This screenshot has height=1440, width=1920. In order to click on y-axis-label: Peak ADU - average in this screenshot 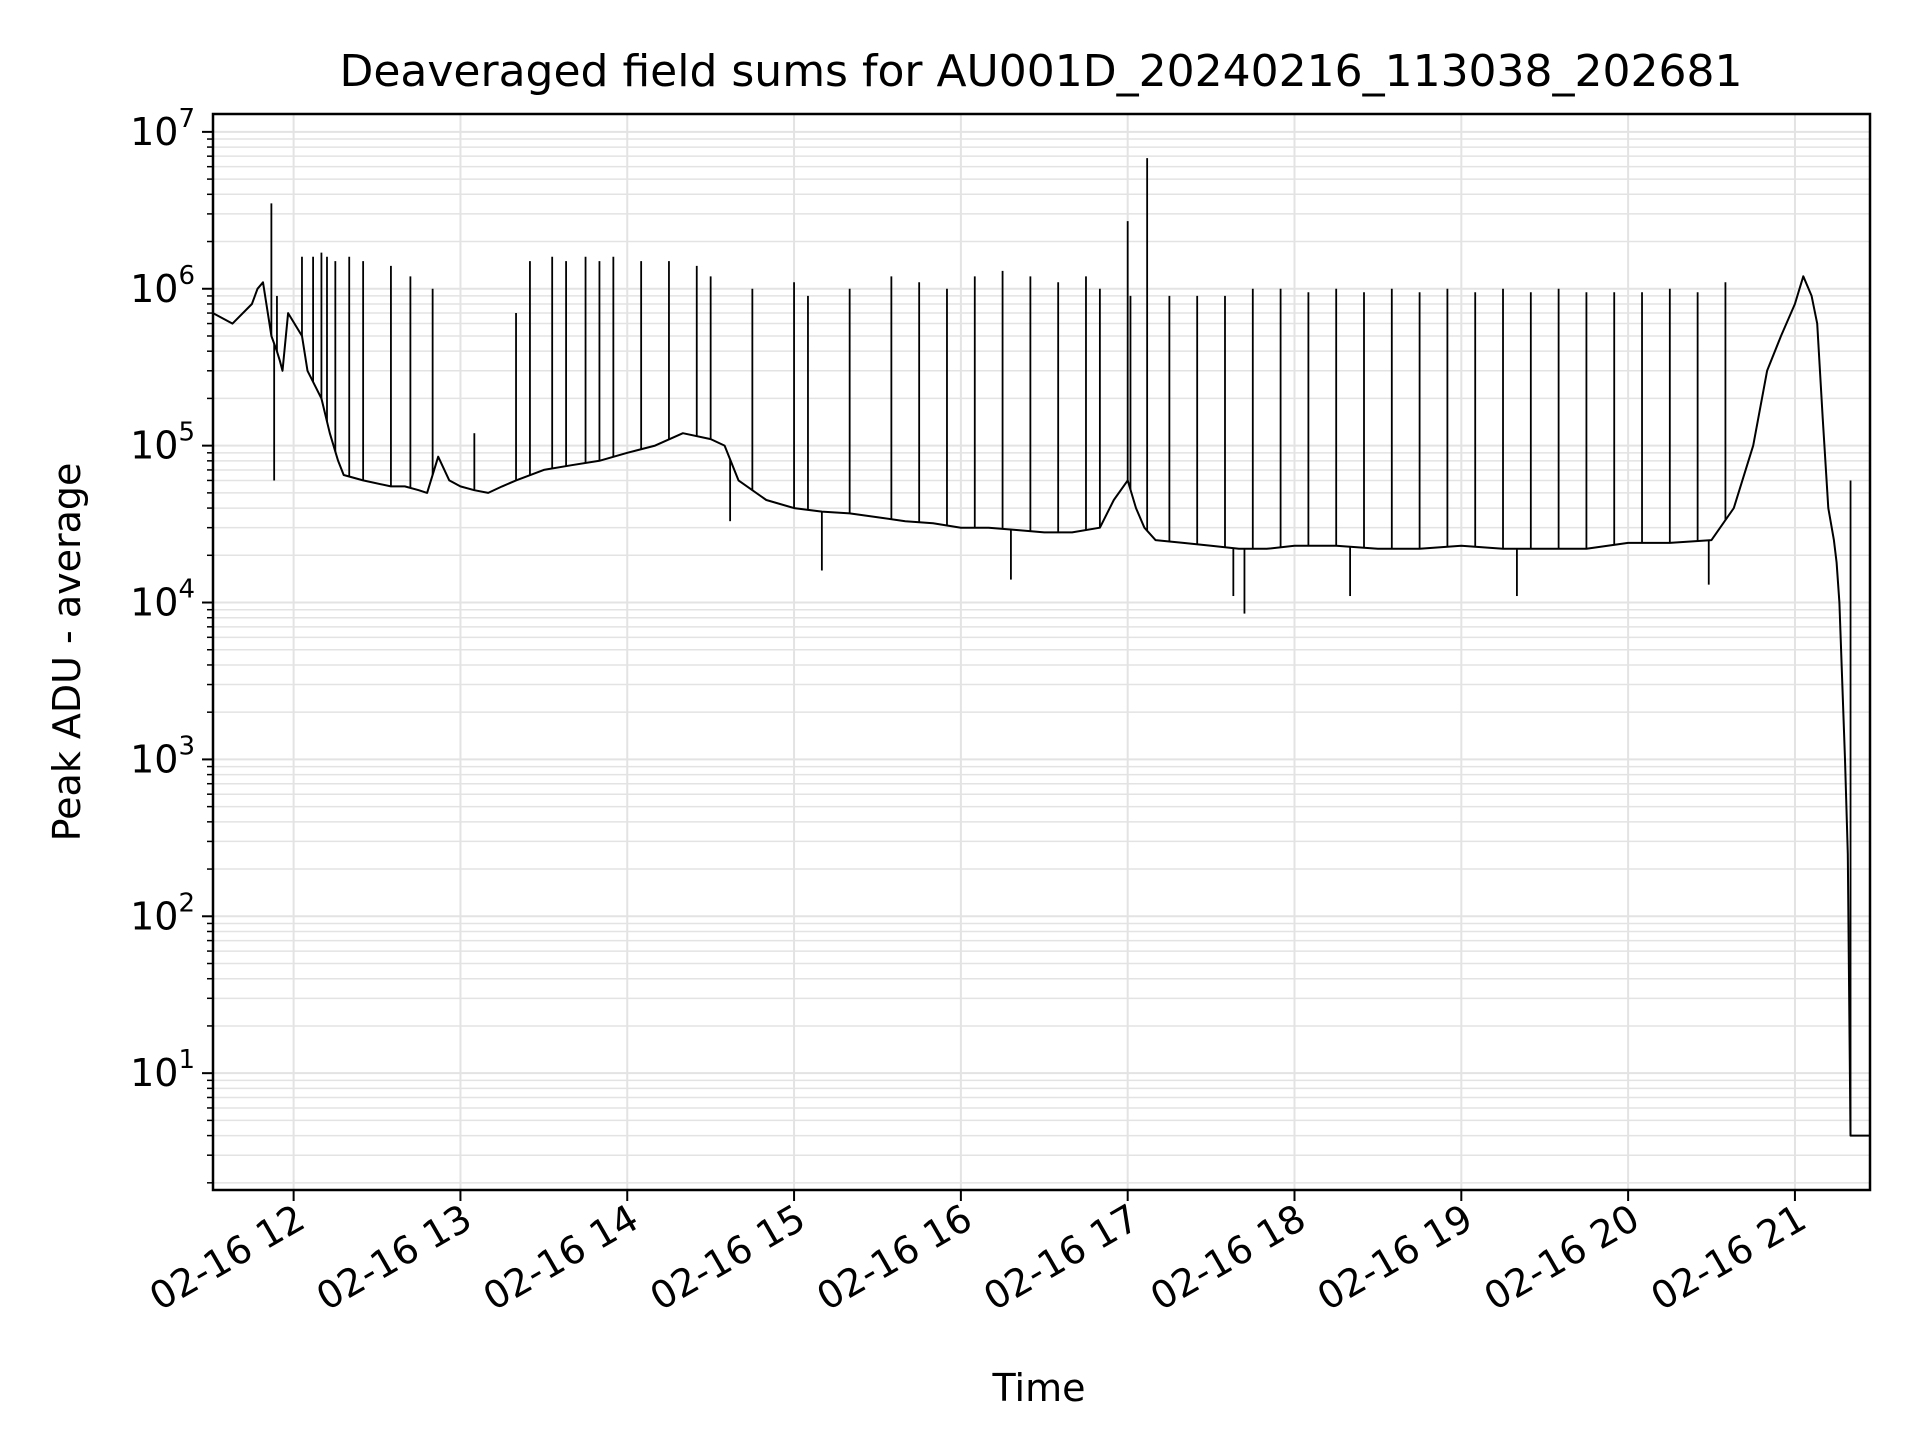, I will do `click(67, 652)`.